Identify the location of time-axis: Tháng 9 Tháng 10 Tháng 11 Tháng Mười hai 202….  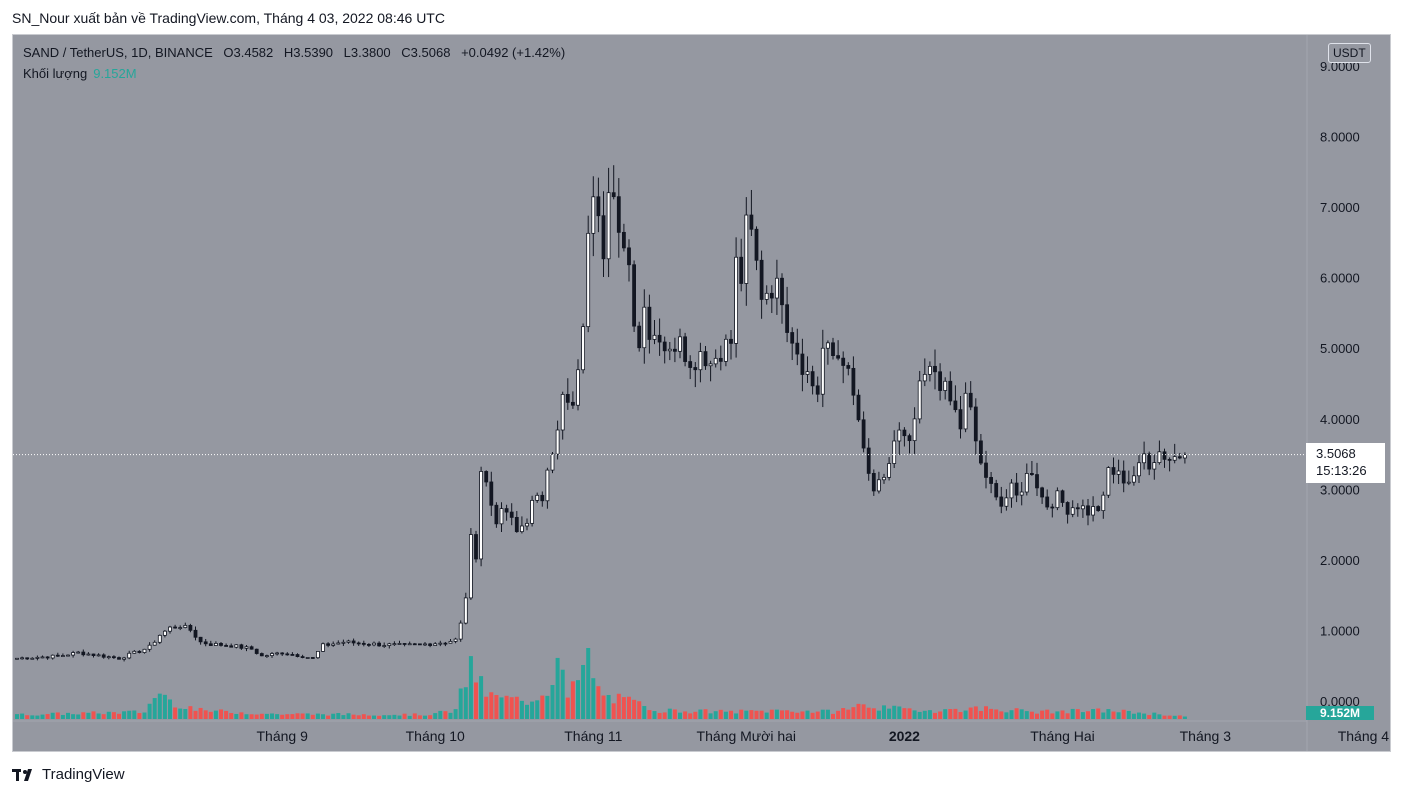
(823, 736).